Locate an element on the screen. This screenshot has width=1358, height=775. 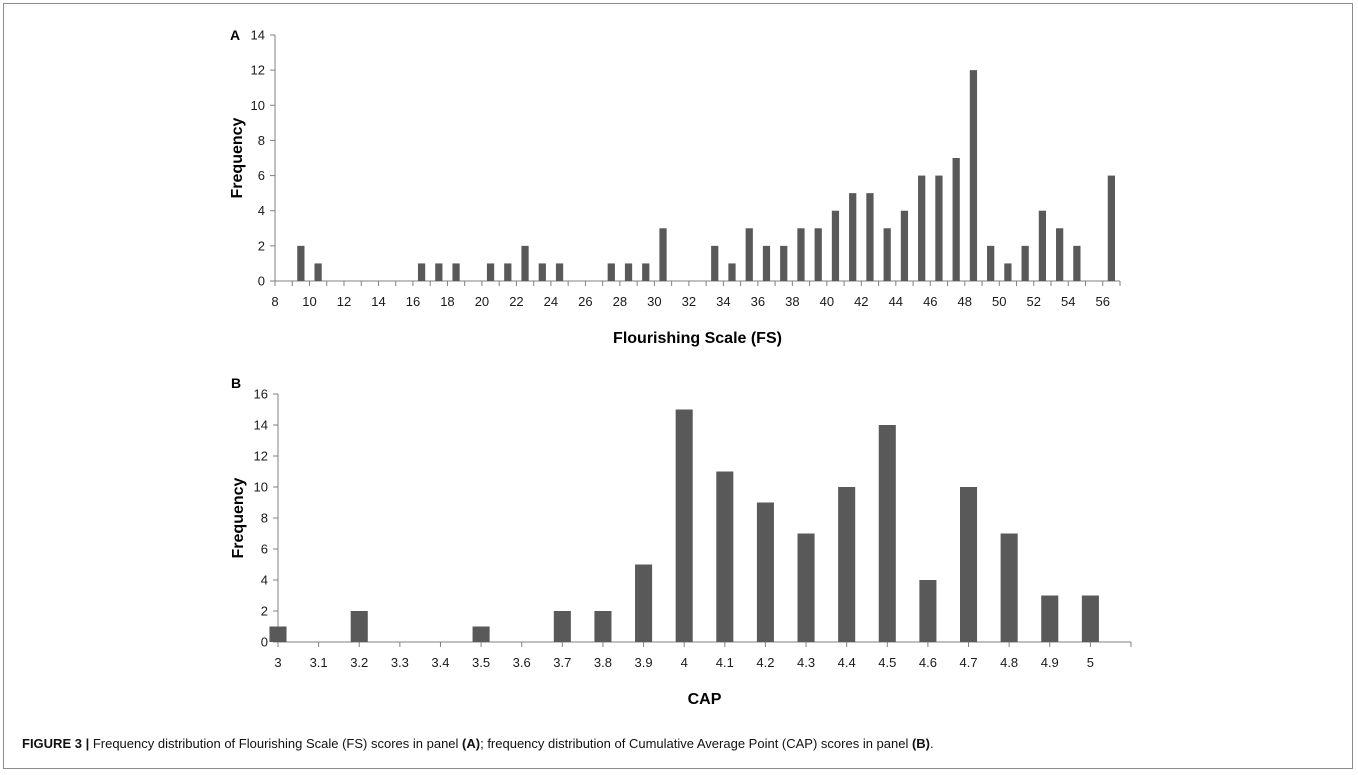
panel-a-x-tick-label: 30 is located at coordinates (654, 301).